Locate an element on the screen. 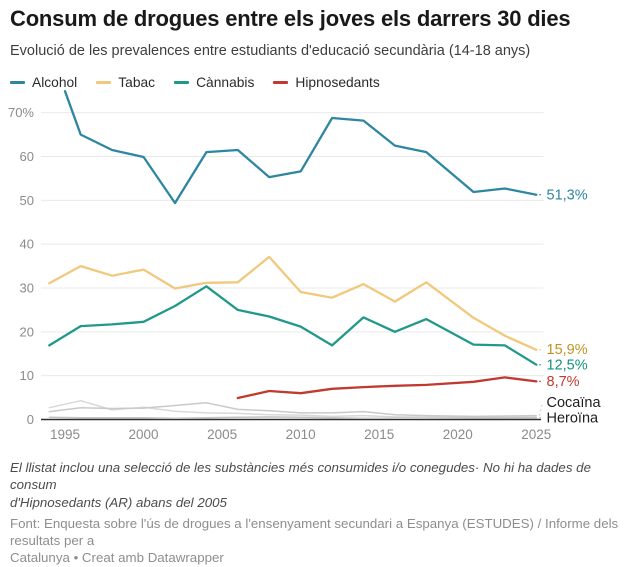 Image resolution: width=640 pixels, height=567 pixels. legend-item-tabac: Tabac is located at coordinates (125, 82).